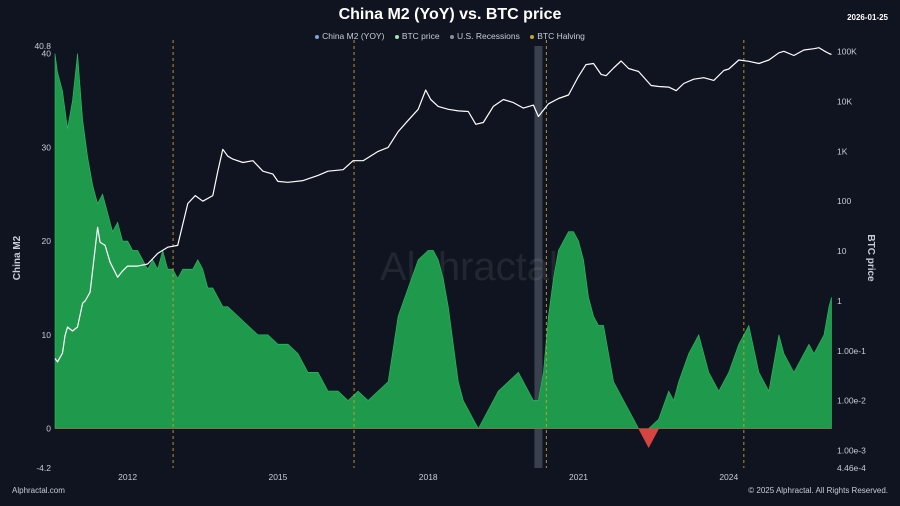 The width and height of the screenshot is (900, 506). Describe the element at coordinates (867, 17) in the screenshot. I see `date-stamp: 2026-01-25` at that location.